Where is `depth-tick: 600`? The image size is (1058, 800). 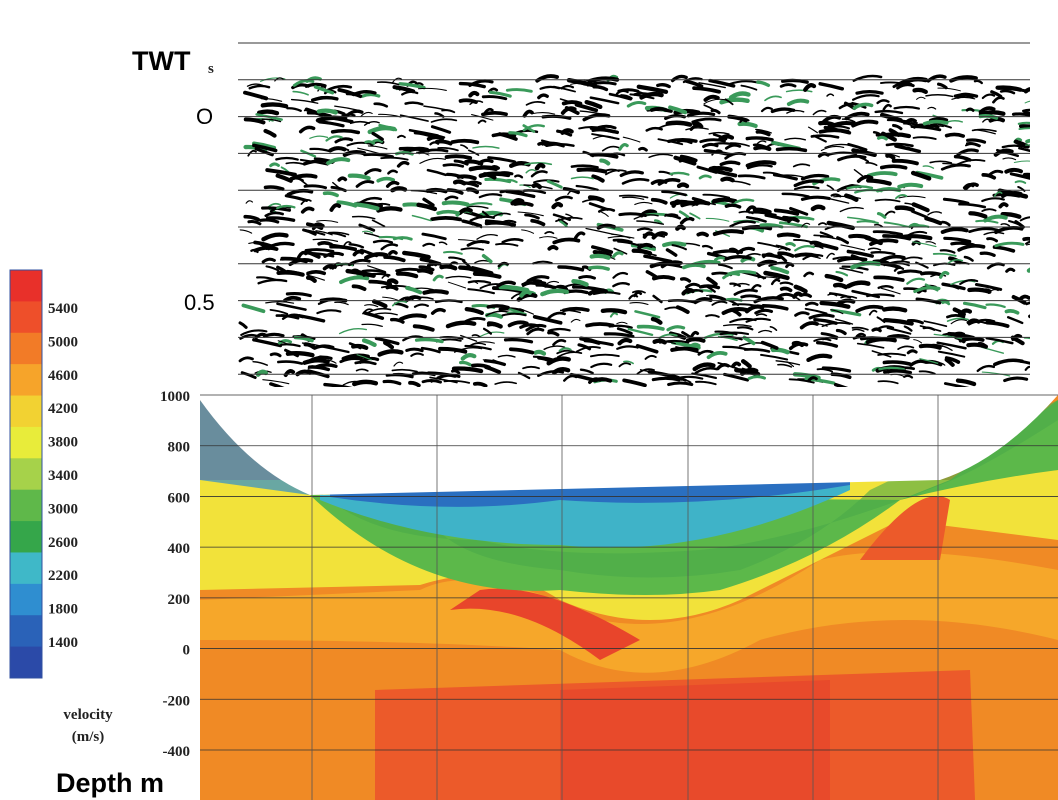 depth-tick: 600 is located at coordinates (179, 498).